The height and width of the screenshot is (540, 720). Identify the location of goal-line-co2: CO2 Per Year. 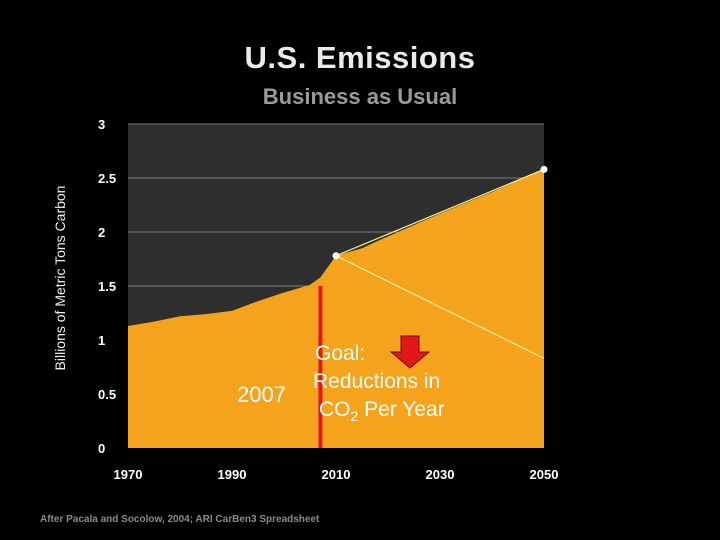
(382, 413).